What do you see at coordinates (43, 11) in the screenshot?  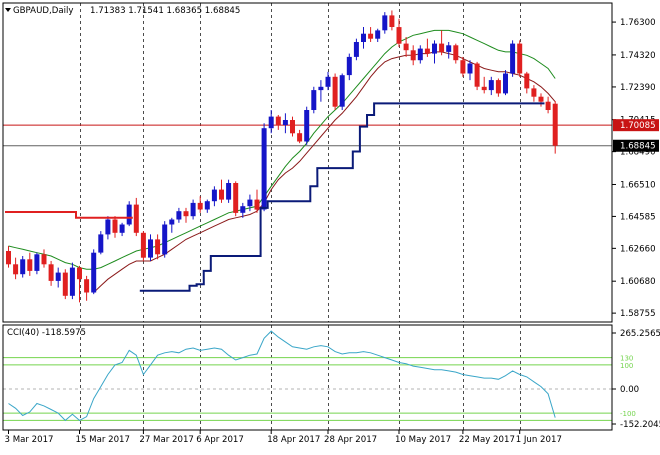 I see `chart-symbol: GBPAUD,Daily` at bounding box center [43, 11].